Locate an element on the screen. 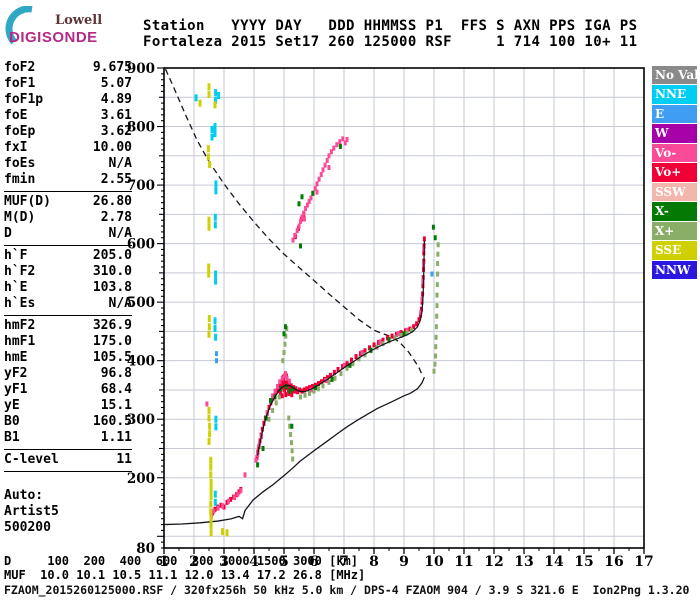  legend-item-w: W is located at coordinates (674, 133).